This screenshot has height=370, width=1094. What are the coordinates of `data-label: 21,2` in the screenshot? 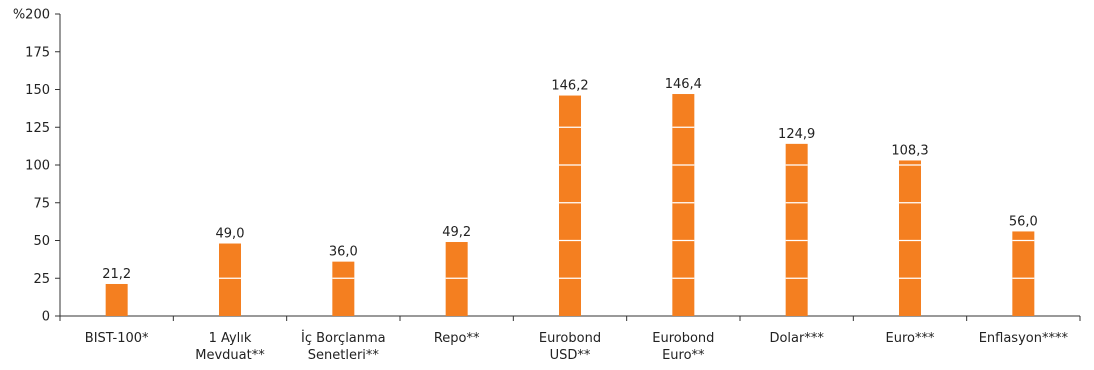 It's located at (116, 274).